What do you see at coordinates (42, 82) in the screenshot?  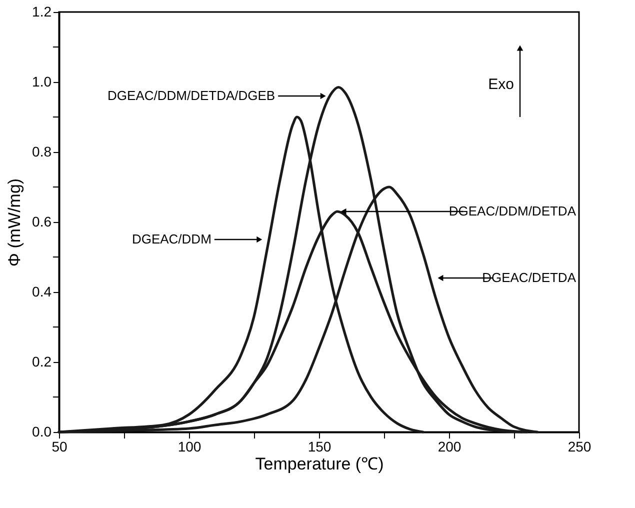 I see `y-tick-label: 1.0` at bounding box center [42, 82].